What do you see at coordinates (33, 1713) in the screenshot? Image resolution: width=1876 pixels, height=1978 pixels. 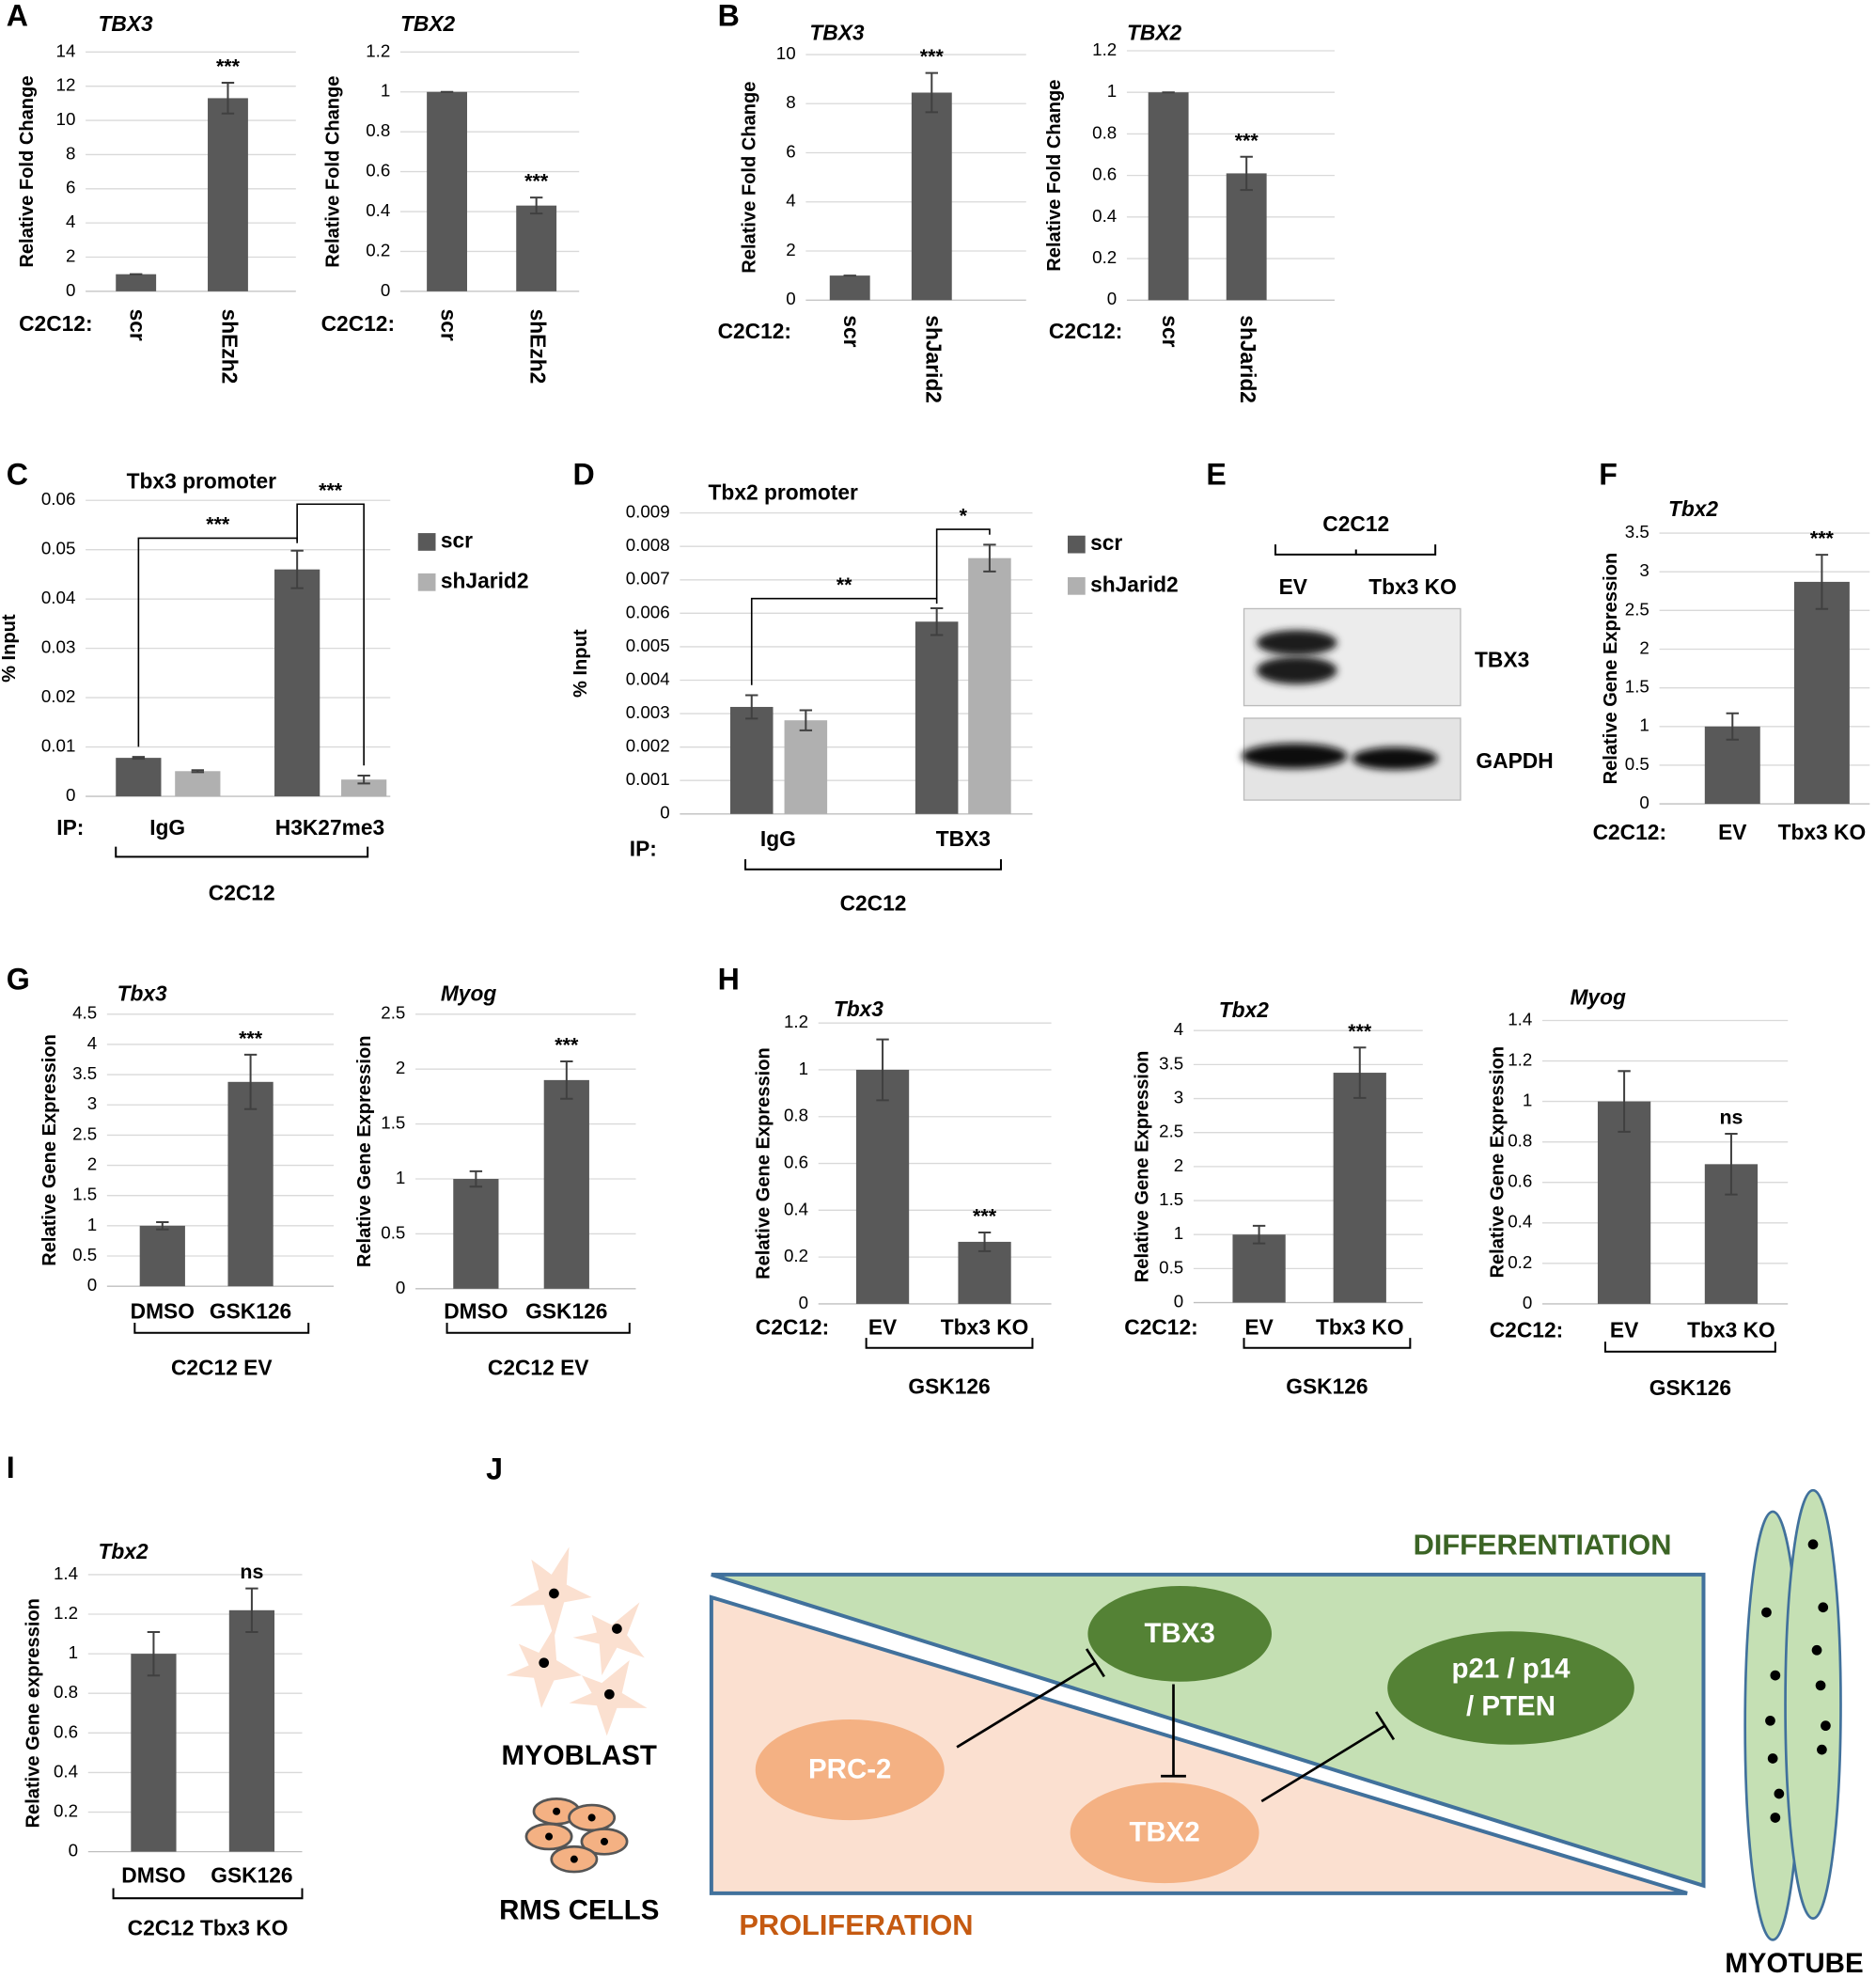 I see `y-axis-label: Relative Gene expression` at bounding box center [33, 1713].